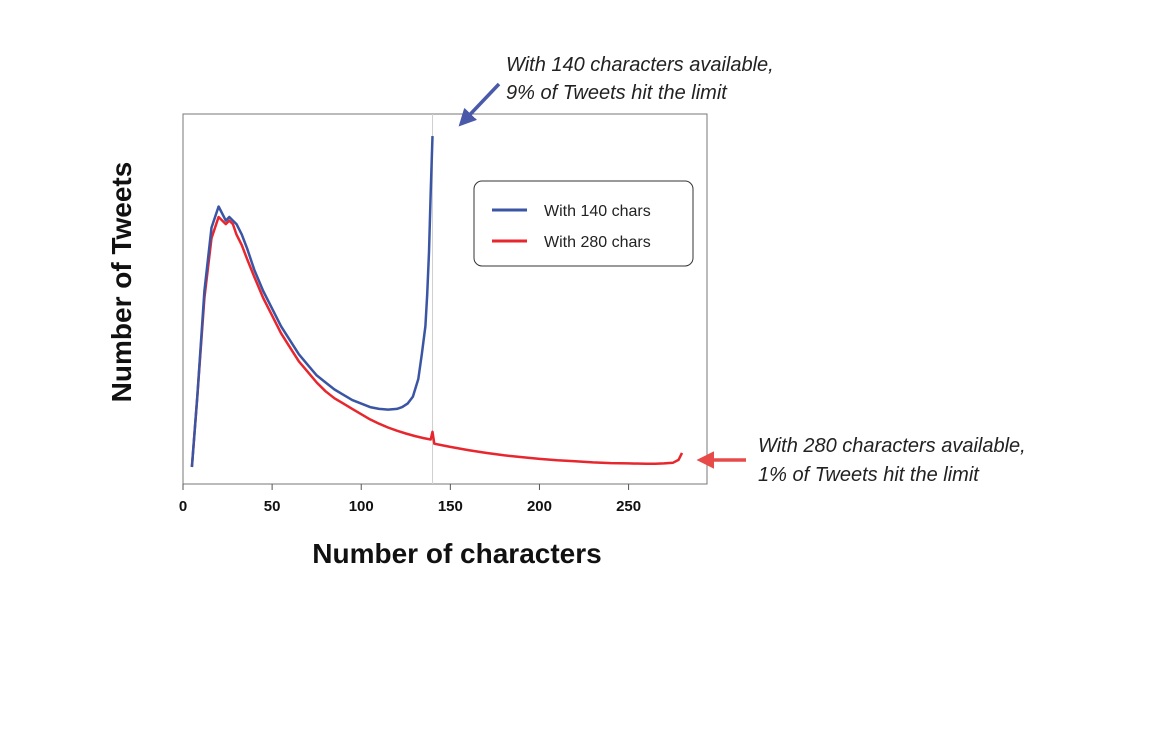 This screenshot has height=752, width=1156. What do you see at coordinates (437, 341) in the screenshot?
I see `series-line-with-280-chars` at bounding box center [437, 341].